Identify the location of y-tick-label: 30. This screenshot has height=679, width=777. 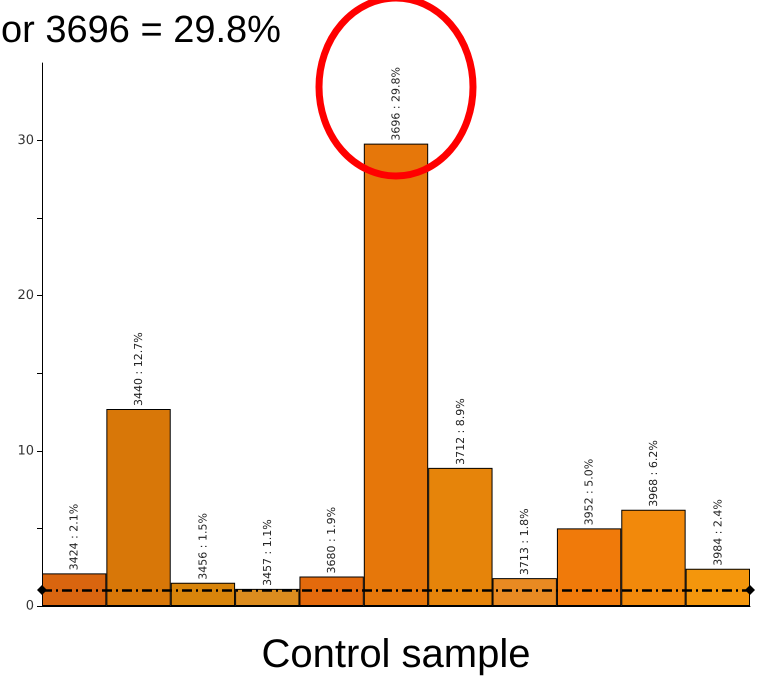
(25, 140).